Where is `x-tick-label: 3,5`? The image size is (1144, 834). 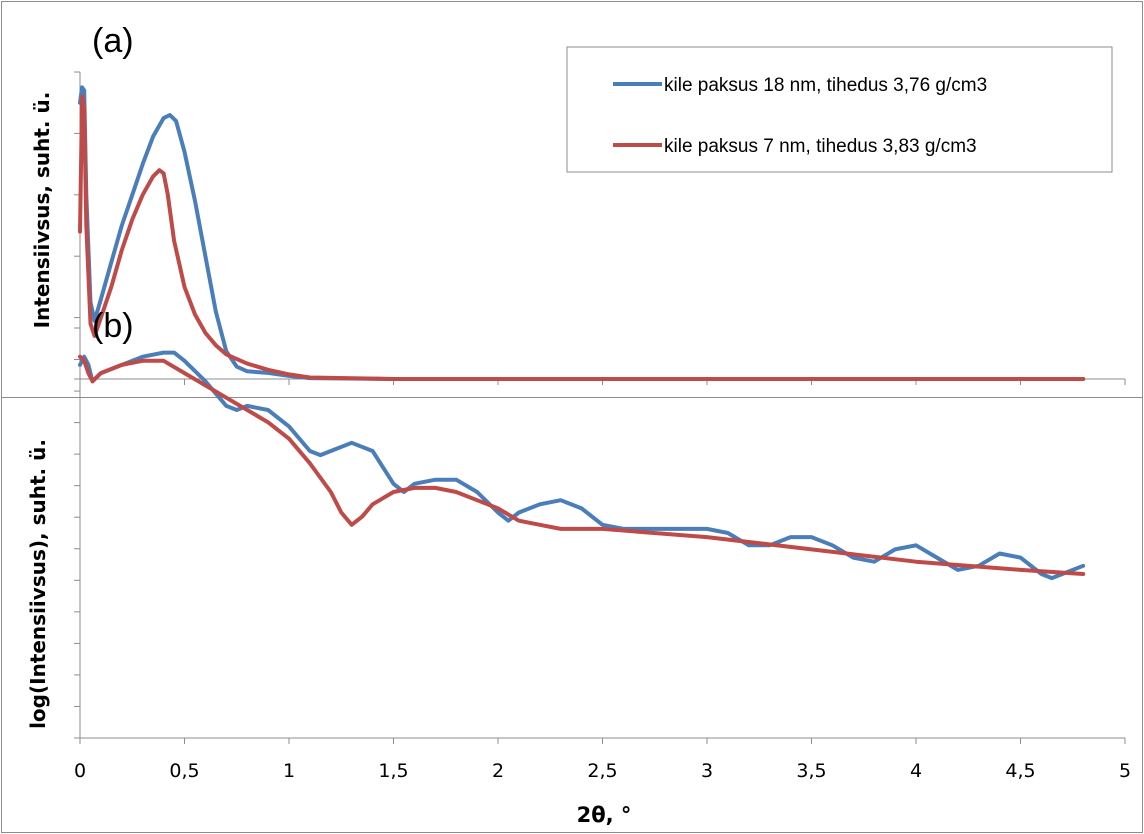
x-tick-label: 3,5 is located at coordinates (811, 771).